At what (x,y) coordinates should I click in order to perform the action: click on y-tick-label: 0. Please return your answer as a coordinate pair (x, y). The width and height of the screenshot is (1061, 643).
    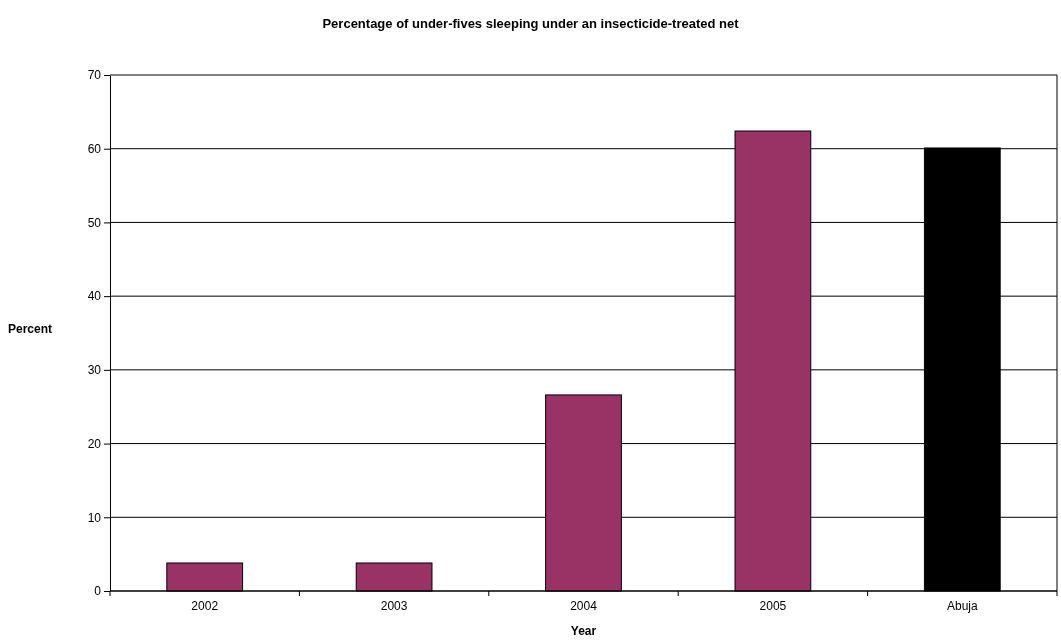
    Looking at the image, I should click on (98, 591).